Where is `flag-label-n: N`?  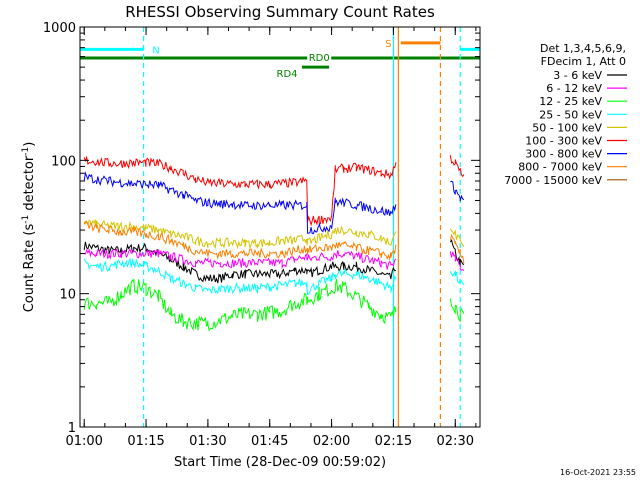
flag-label-n: N is located at coordinates (155, 50).